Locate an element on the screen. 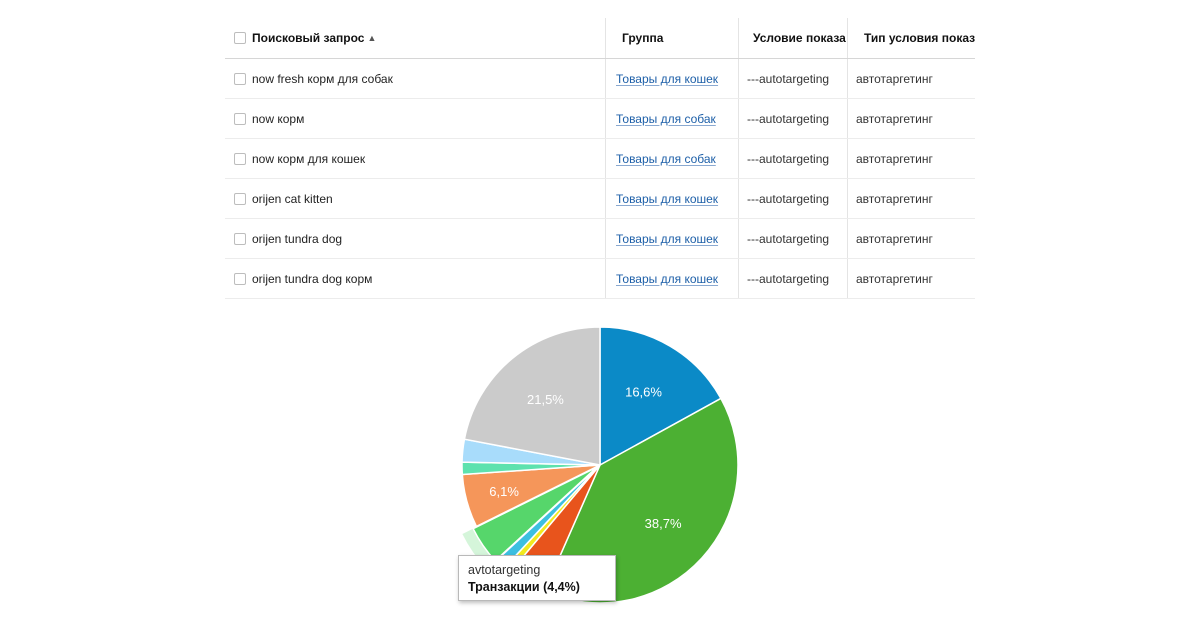  header-condition: Условие показа is located at coordinates (792, 38).